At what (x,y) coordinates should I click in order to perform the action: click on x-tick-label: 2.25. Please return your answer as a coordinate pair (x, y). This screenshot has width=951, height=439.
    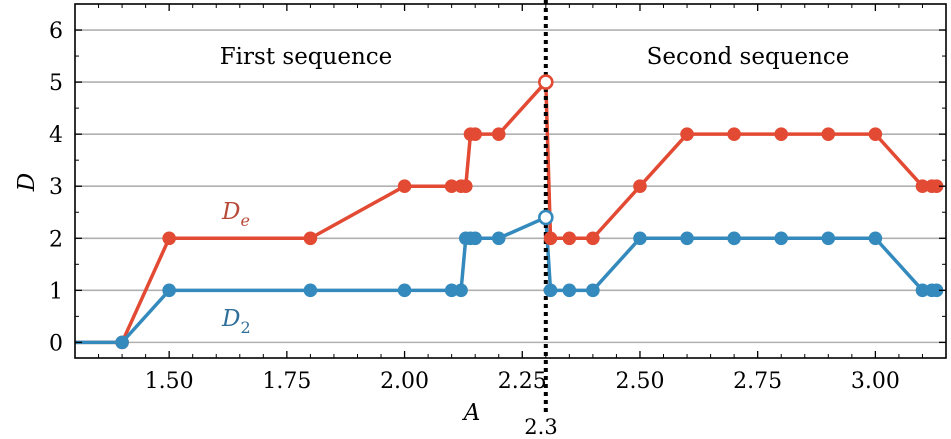
    Looking at the image, I should click on (522, 381).